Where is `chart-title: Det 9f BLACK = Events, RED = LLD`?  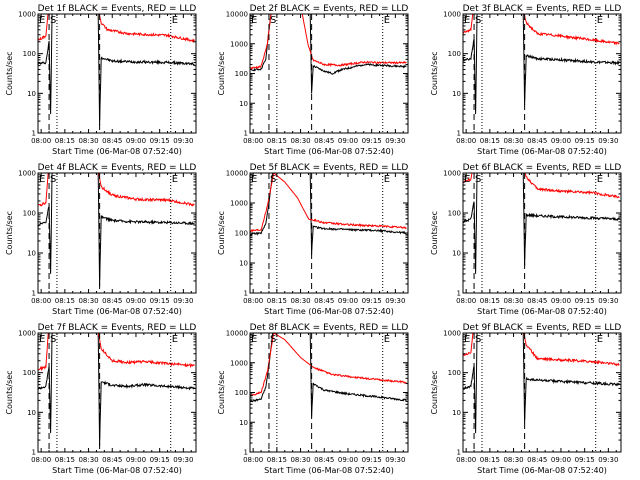
chart-title: Det 9f BLACK = Events, RED = LLD is located at coordinates (542, 328).